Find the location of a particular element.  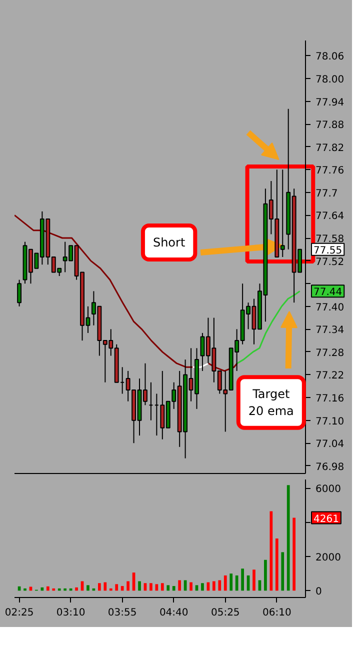

x-tick-label: 04:40 is located at coordinates (173, 613).